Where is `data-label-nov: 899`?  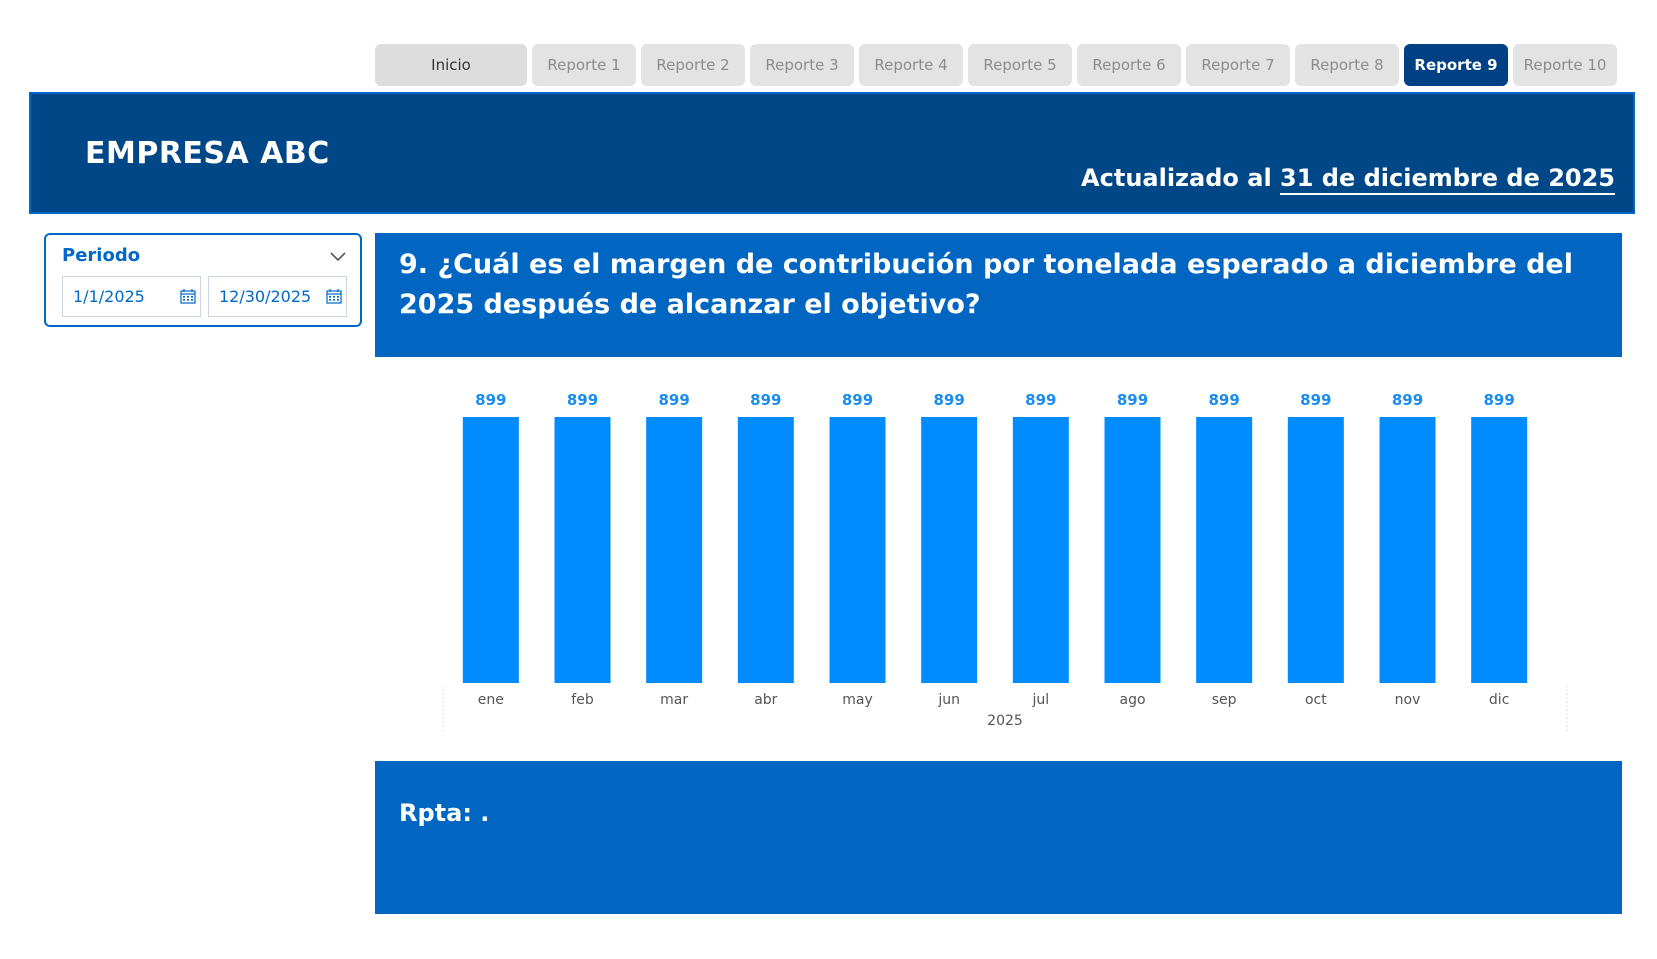 data-label-nov: 899 is located at coordinates (1407, 400).